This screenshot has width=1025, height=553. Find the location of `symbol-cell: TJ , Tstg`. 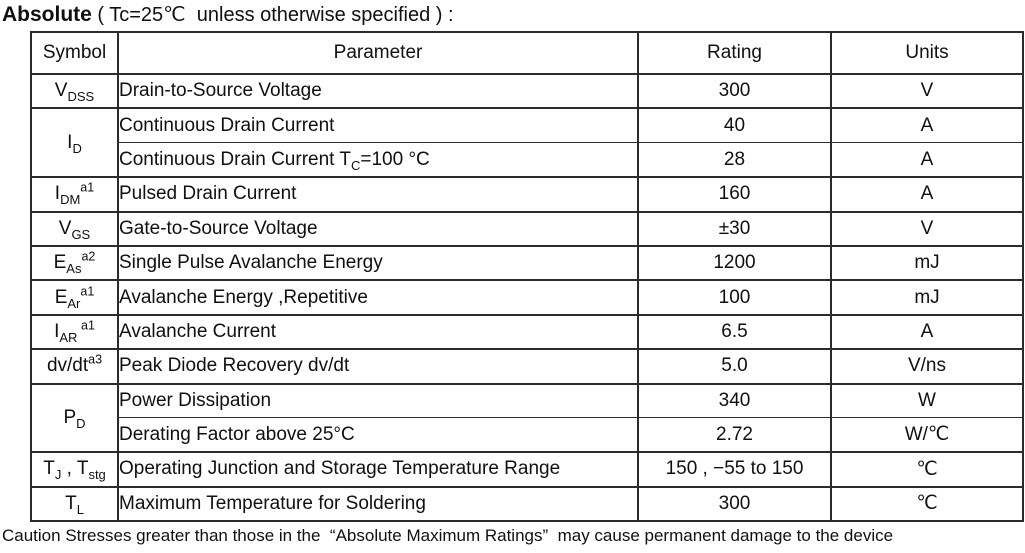

symbol-cell: TJ , Tstg is located at coordinates (74, 469).